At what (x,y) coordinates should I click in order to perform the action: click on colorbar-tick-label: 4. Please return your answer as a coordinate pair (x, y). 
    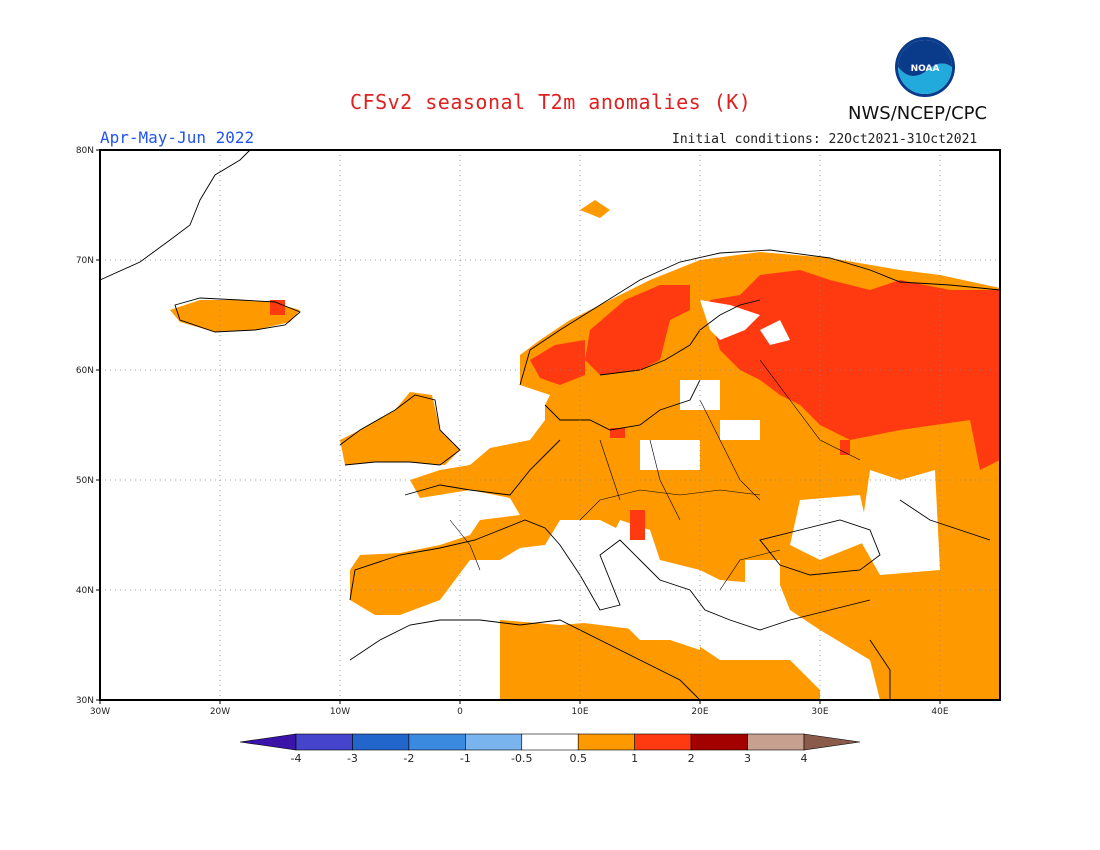
    Looking at the image, I should click on (804, 758).